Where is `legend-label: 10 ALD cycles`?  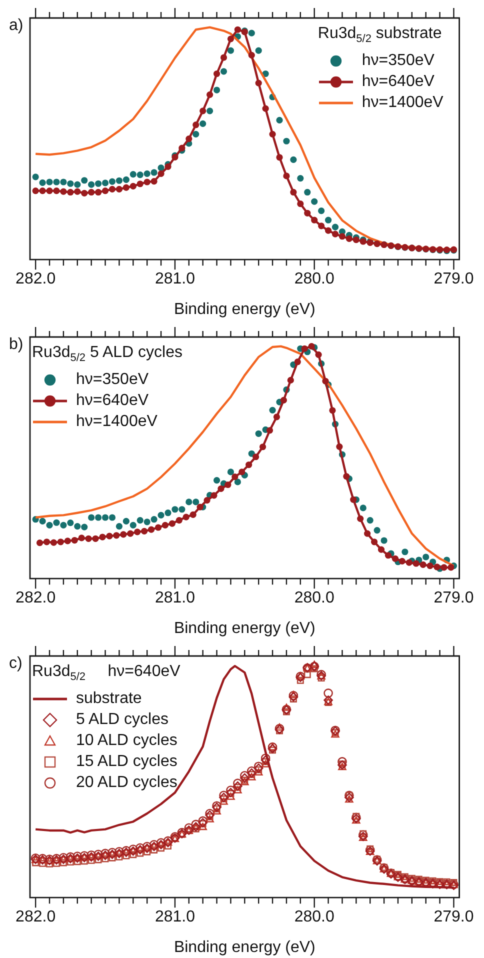 legend-label: 10 ALD cycles is located at coordinates (127, 741).